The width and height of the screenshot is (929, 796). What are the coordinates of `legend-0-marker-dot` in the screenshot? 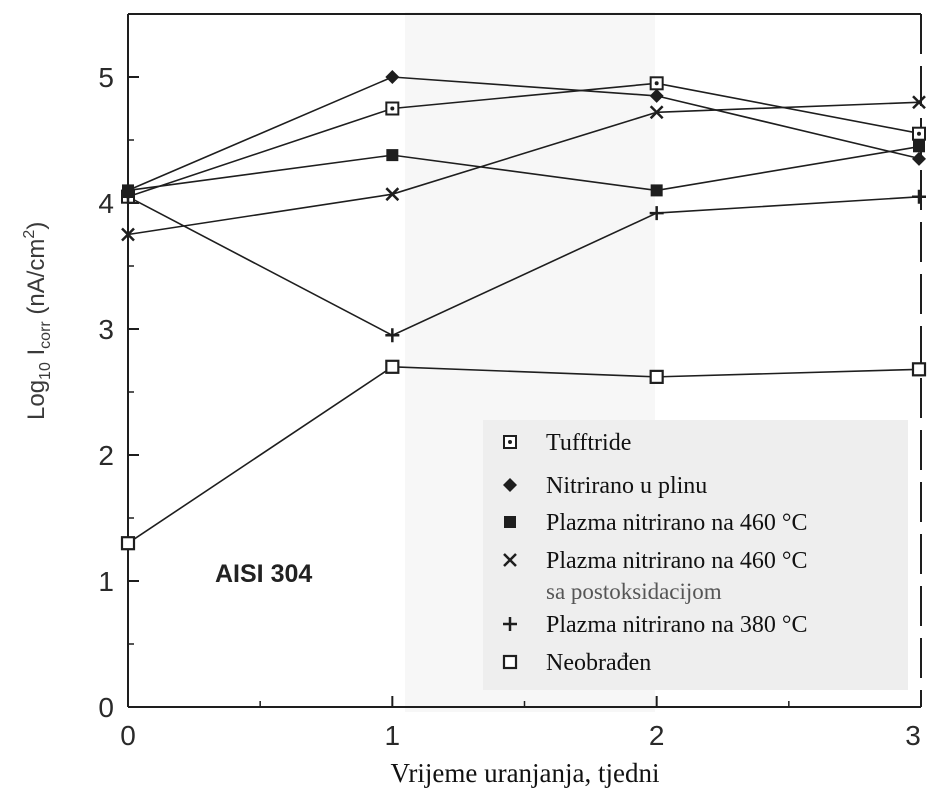 It's located at (510, 442).